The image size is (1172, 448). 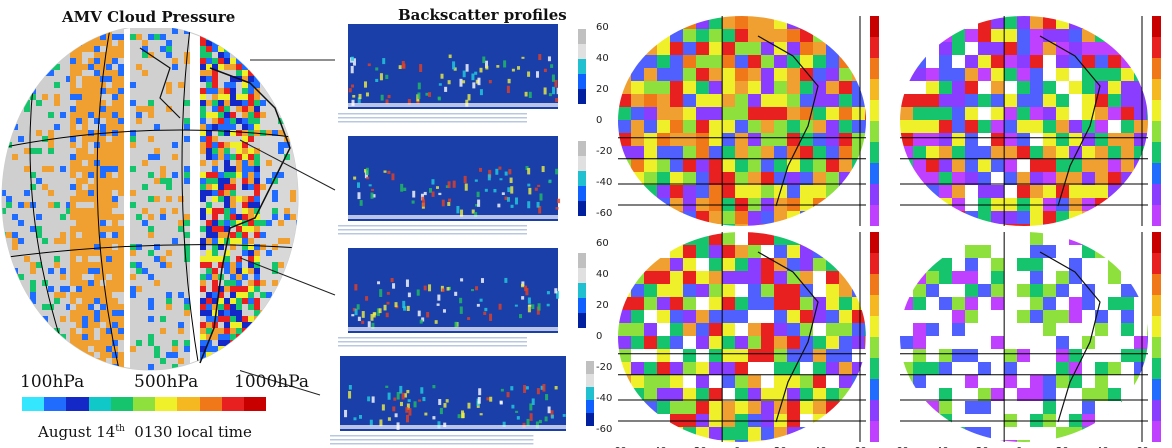 I want to click on map-lon-tick: 20, so click(x=982, y=447).